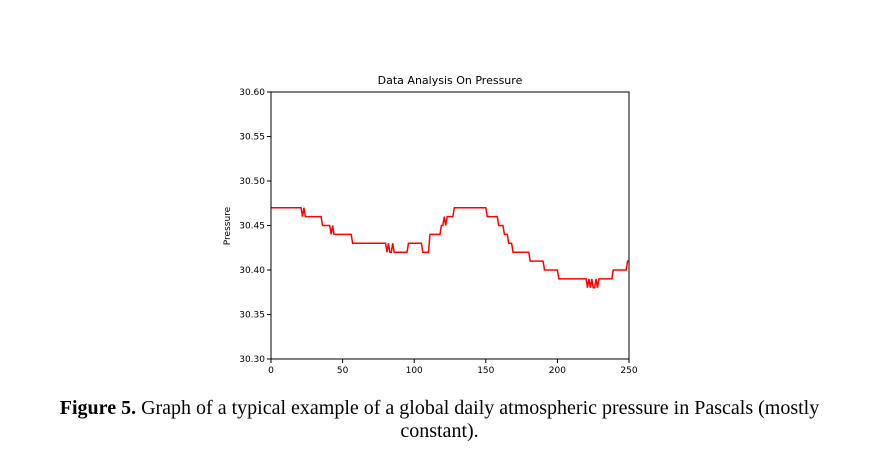 The height and width of the screenshot is (461, 879). I want to click on x-tick-label: 0, so click(271, 371).